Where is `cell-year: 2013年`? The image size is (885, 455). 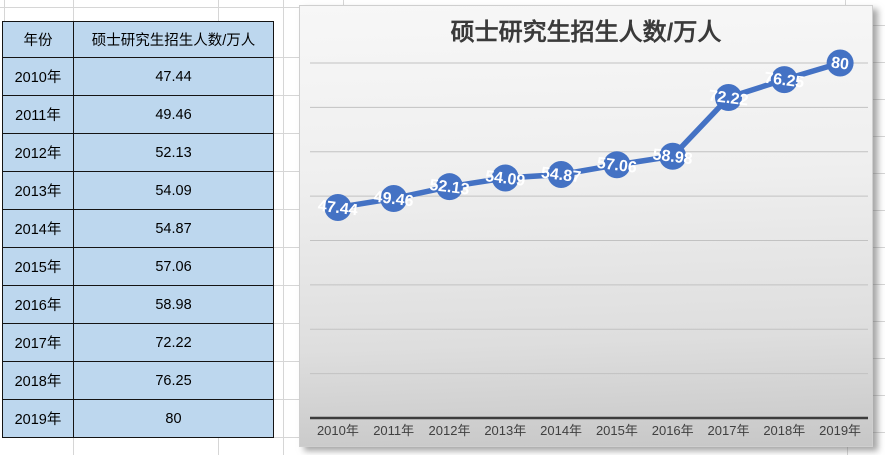 cell-year: 2013年 is located at coordinates (38, 190).